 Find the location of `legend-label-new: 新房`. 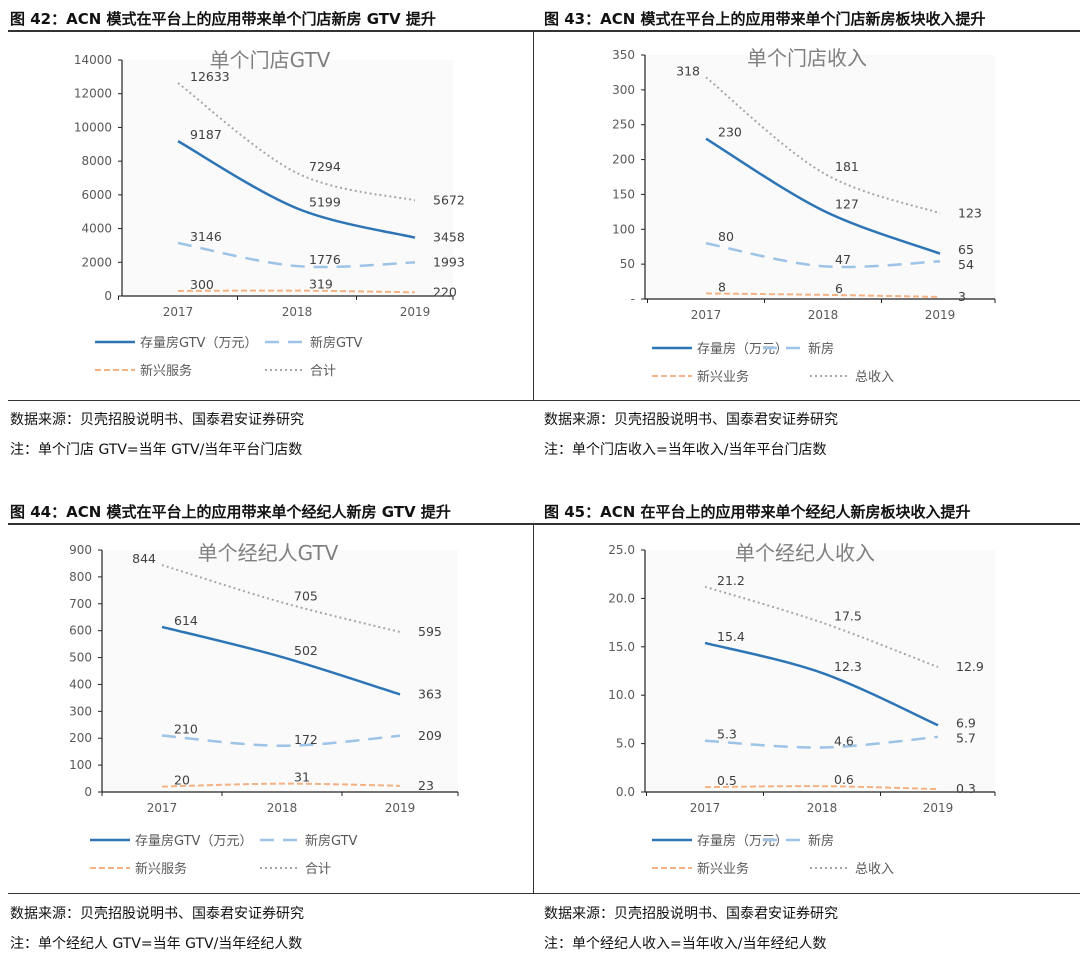

legend-label-new: 新房 is located at coordinates (821, 841).